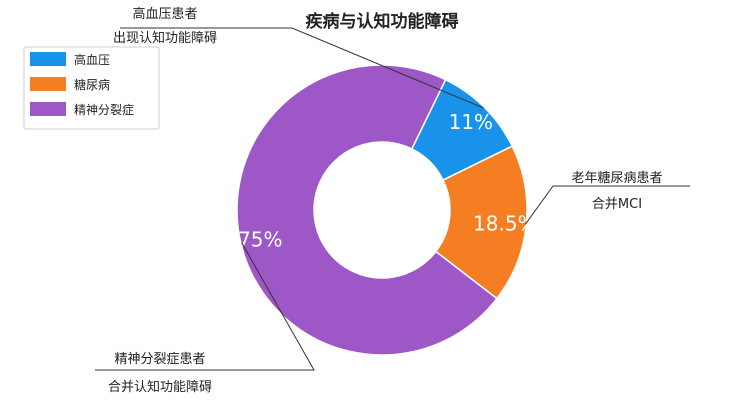 This screenshot has height=414, width=740. I want to click on legend-swatch-diabetes, so click(48, 84).